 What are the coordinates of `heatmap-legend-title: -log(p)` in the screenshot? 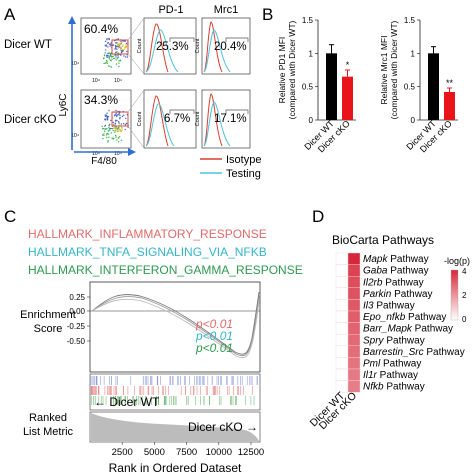 It's located at (457, 261).